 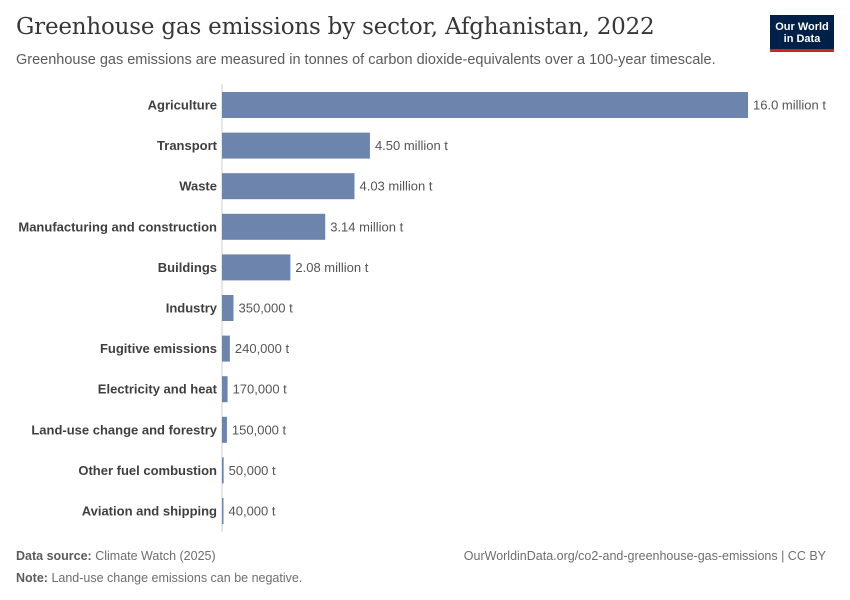 I want to click on category-label: Transport, so click(x=187, y=145).